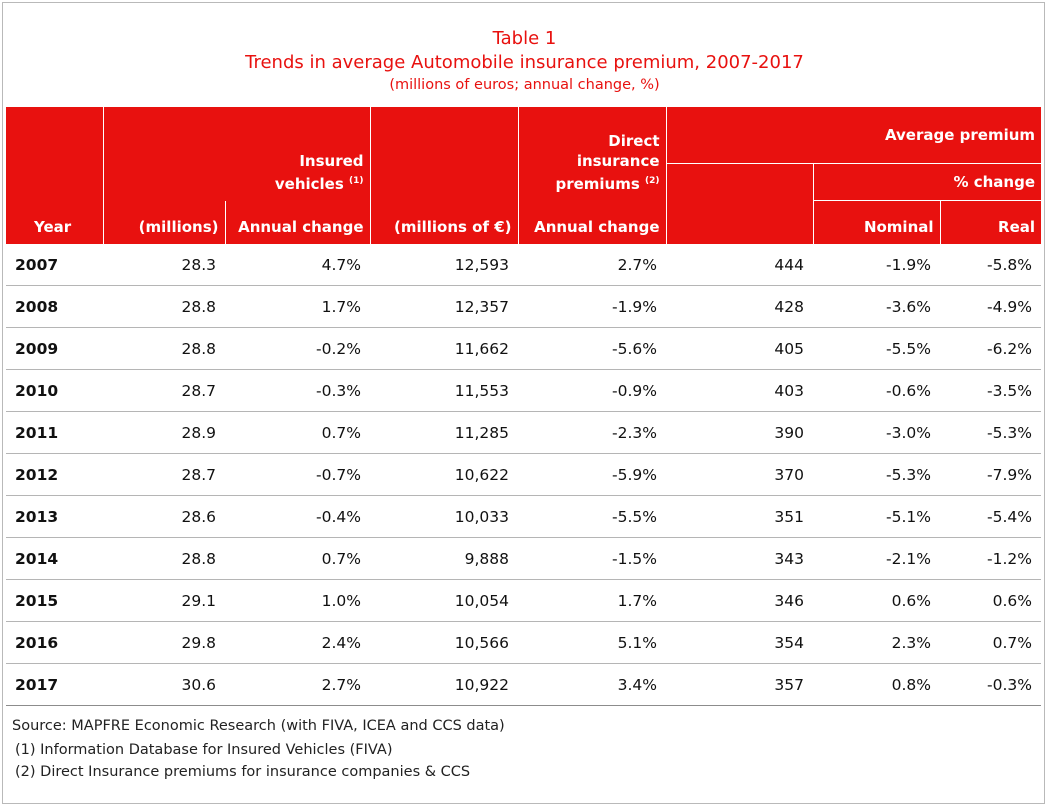  What do you see at coordinates (444, 516) in the screenshot?
I see `cell-premiums: 10,033` at bounding box center [444, 516].